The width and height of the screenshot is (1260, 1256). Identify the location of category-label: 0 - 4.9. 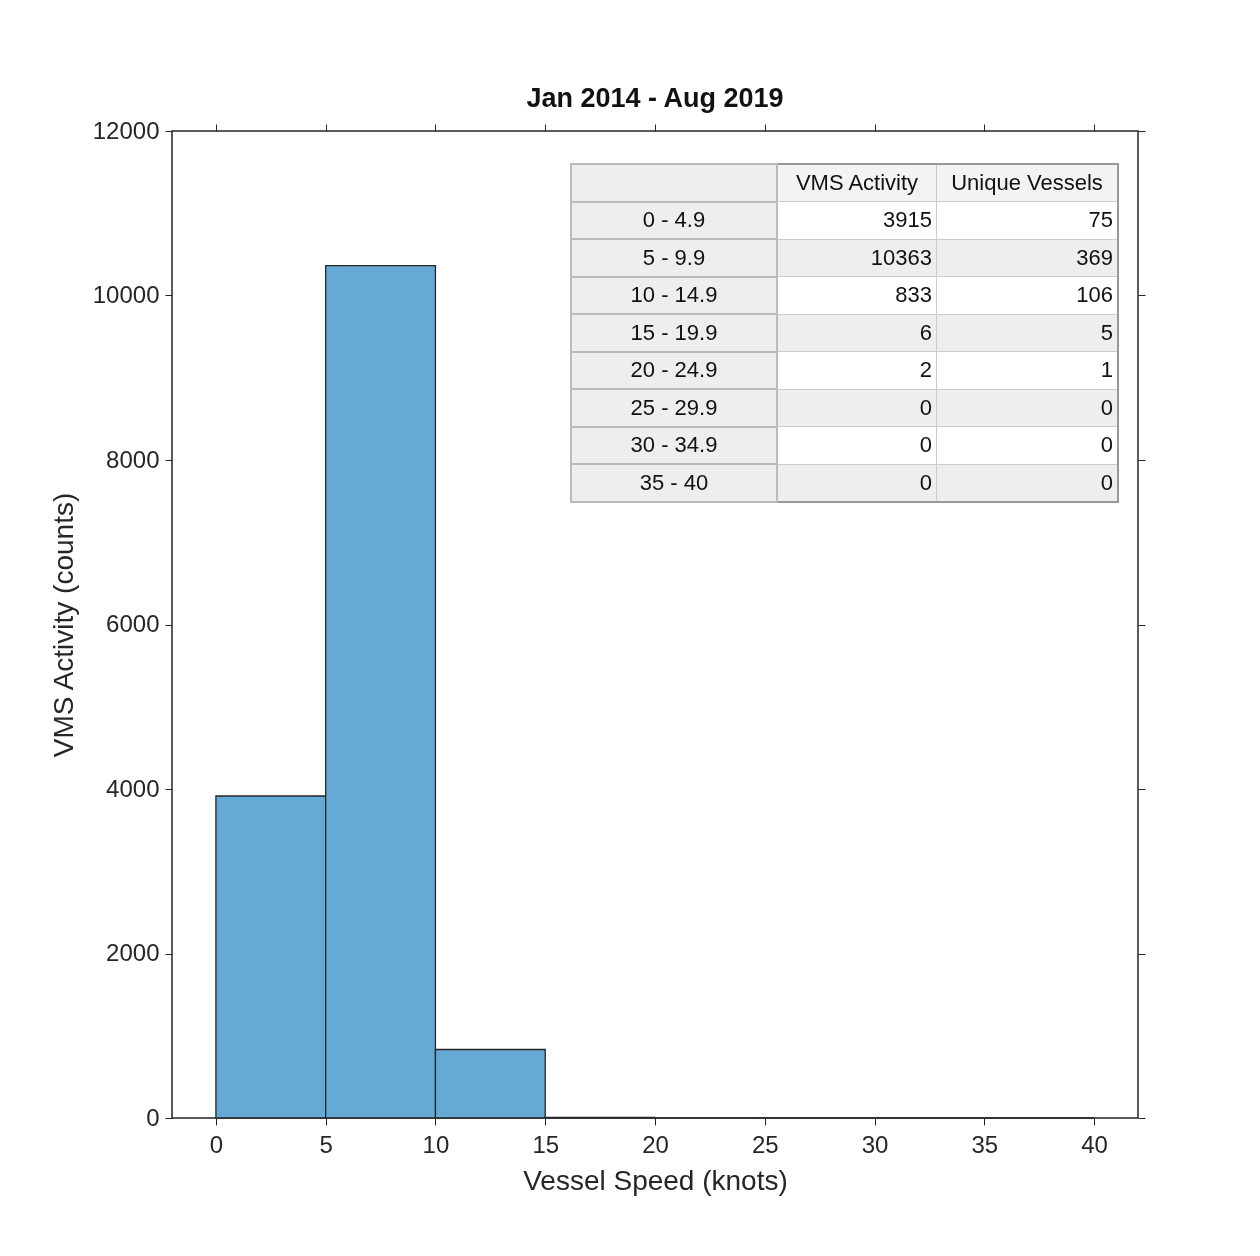
(674, 220).